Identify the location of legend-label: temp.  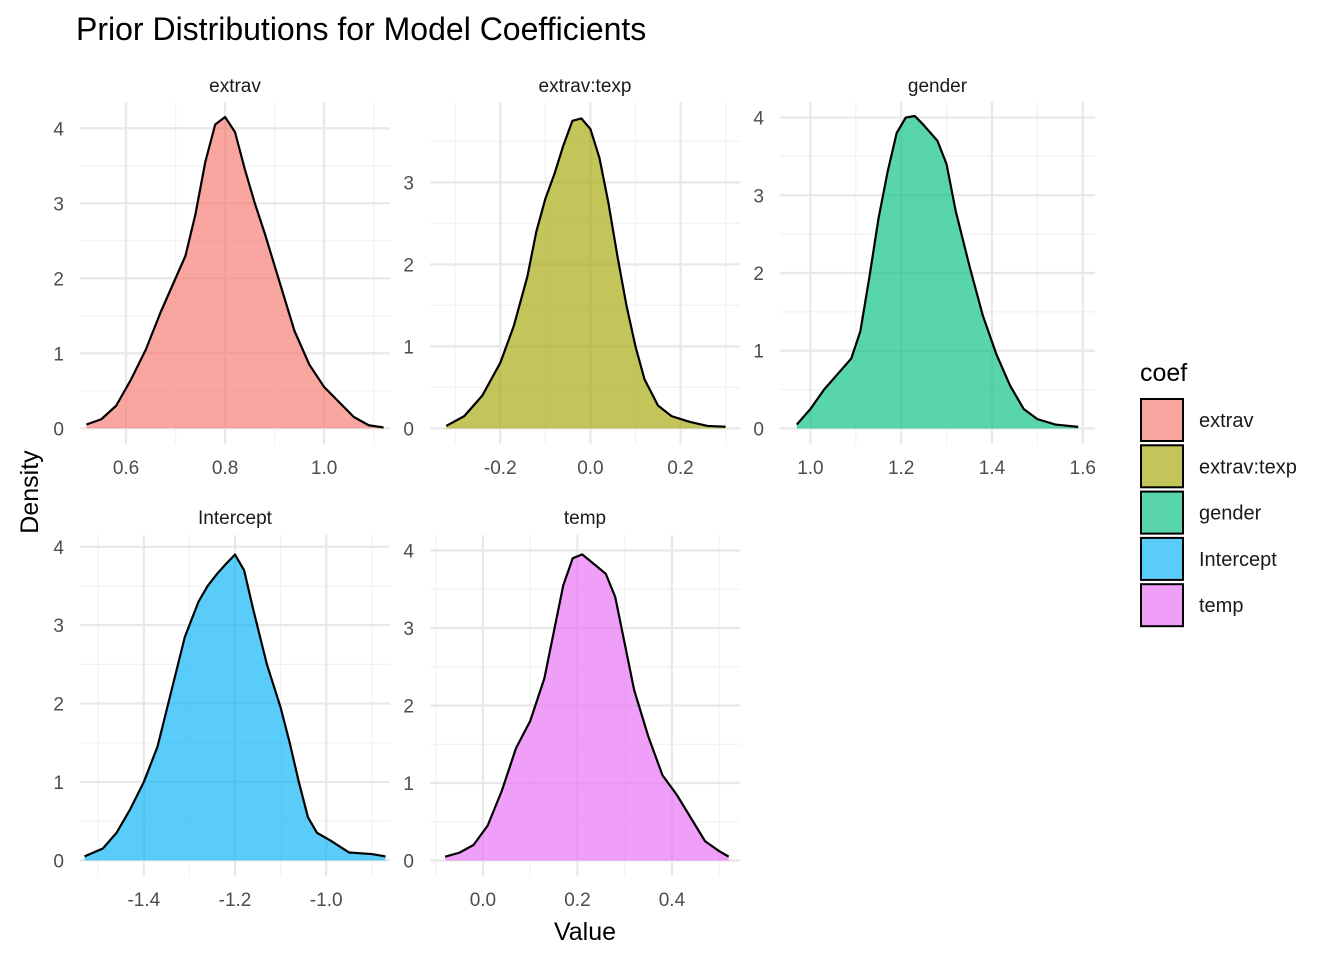
(1221, 606).